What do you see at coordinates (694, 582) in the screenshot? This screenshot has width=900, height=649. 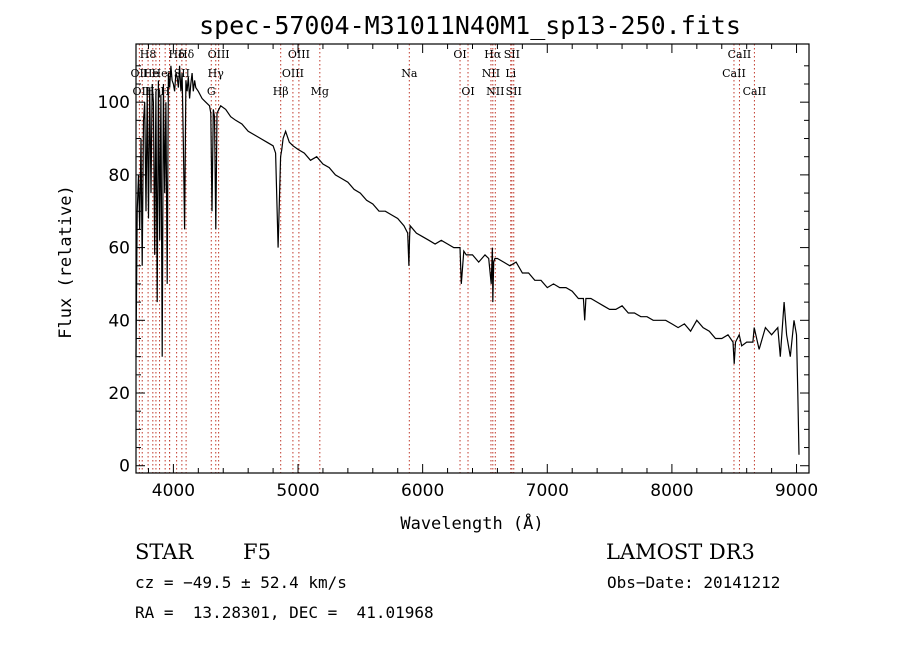 I see `observation-date: Obs−Date: 20141212` at bounding box center [694, 582].